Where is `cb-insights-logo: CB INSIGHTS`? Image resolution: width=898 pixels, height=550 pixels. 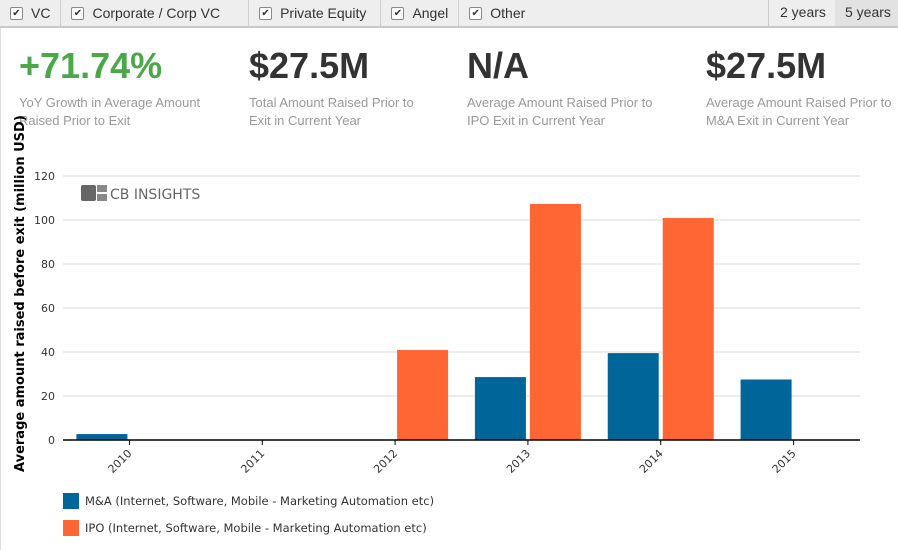
cb-insights-logo: CB INSIGHTS is located at coordinates (140, 194).